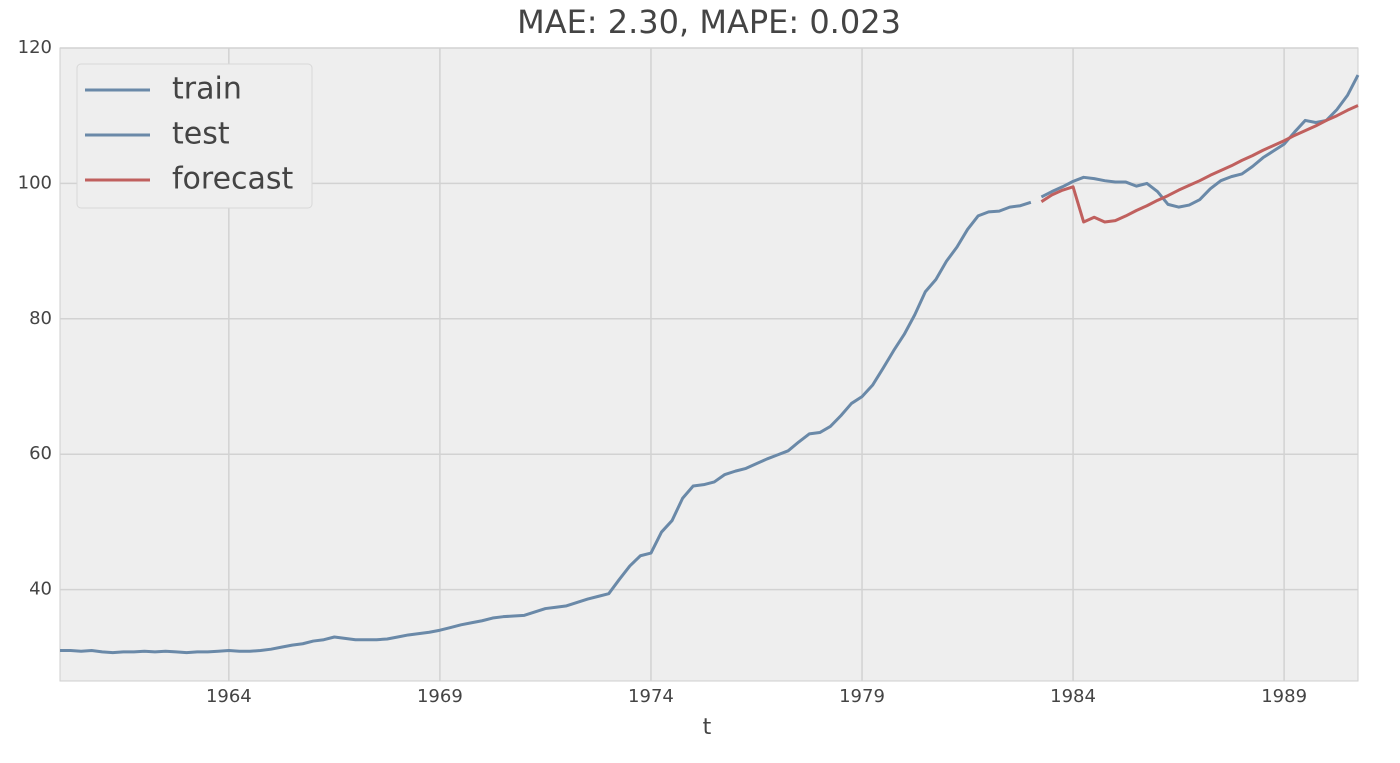 The image size is (1400, 763). Describe the element at coordinates (862, 696) in the screenshot. I see `x-tick-label: 1979` at that location.